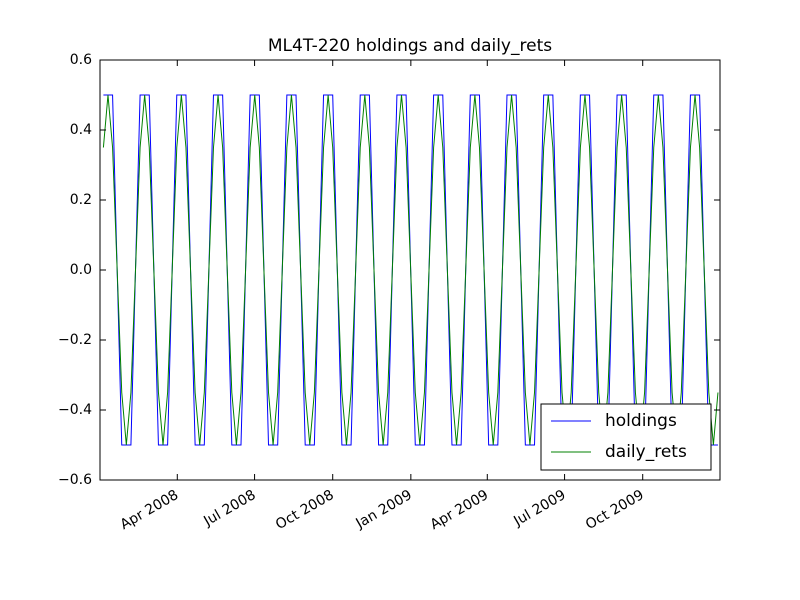 Image resolution: width=800 pixels, height=600 pixels. I want to click on chart-title: ML4T-220 holdings and daily_rets, so click(410, 46).